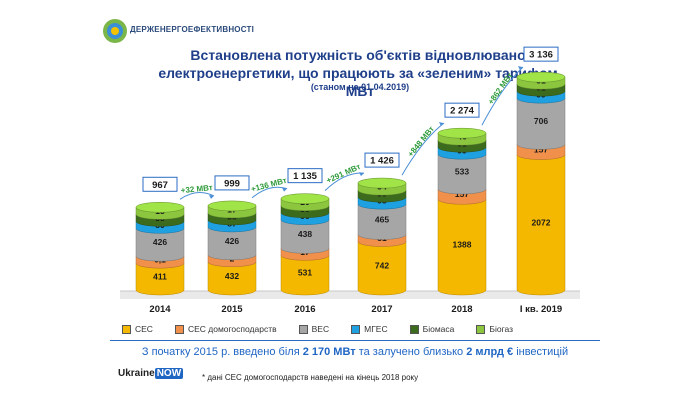 This screenshot has width=680, height=400. What do you see at coordinates (232, 276) in the screenshot?
I see `segment-value-label: 432` at bounding box center [232, 276].